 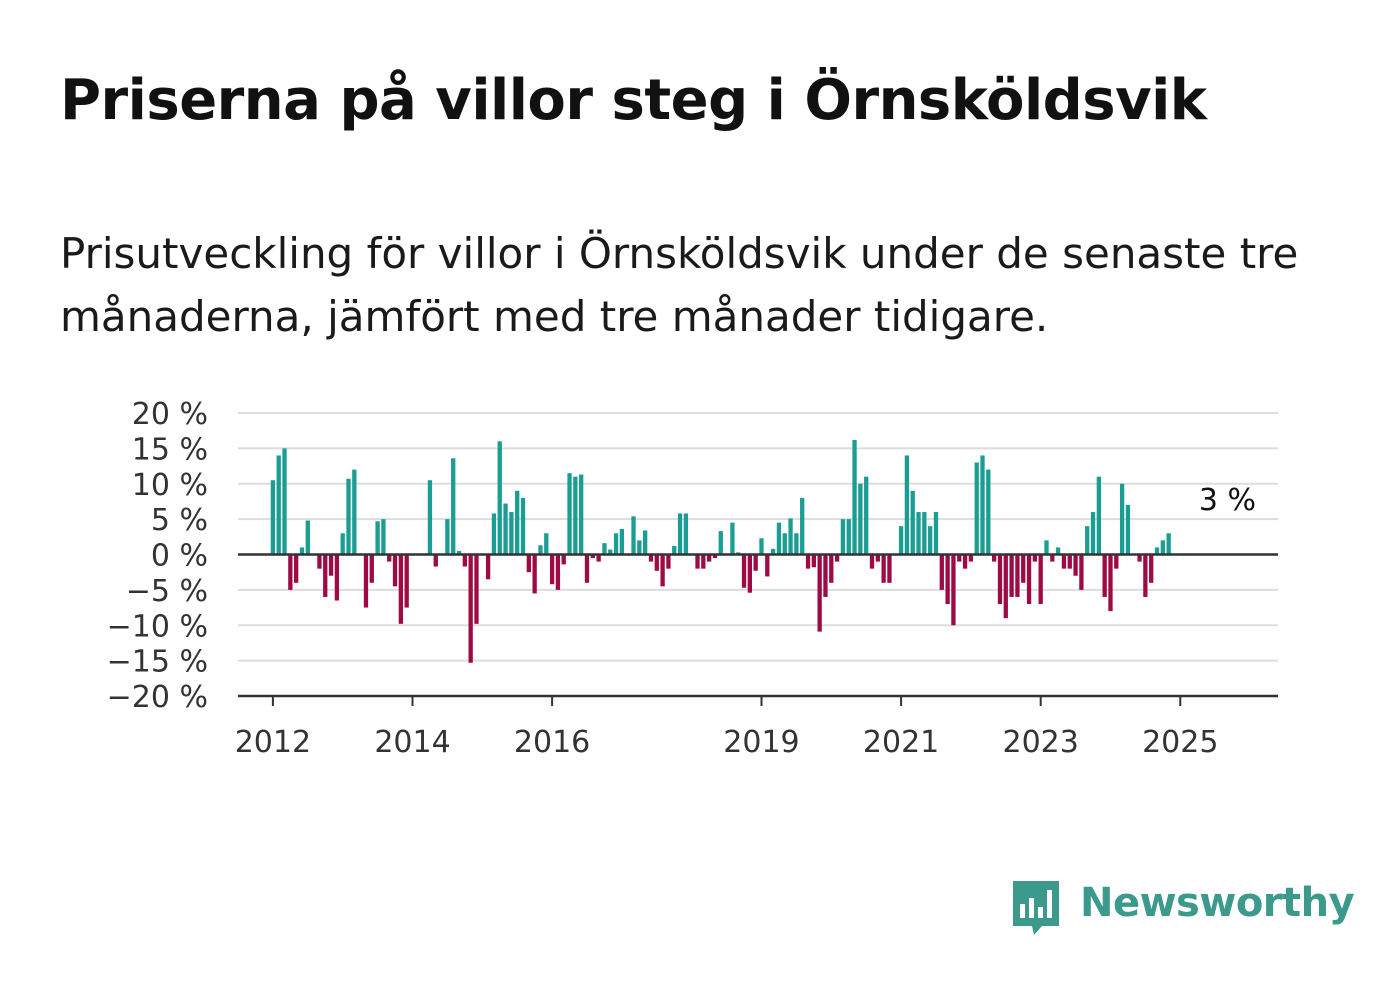 What do you see at coordinates (412, 742) in the screenshot?
I see `x-tick-label: 2014` at bounding box center [412, 742].